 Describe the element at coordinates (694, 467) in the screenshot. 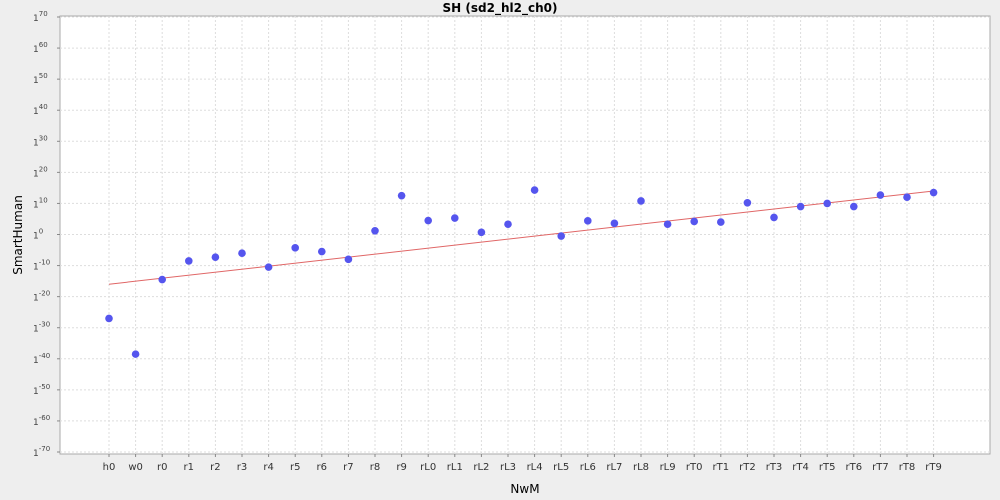

I see `x-tick-label: rT0` at that location.